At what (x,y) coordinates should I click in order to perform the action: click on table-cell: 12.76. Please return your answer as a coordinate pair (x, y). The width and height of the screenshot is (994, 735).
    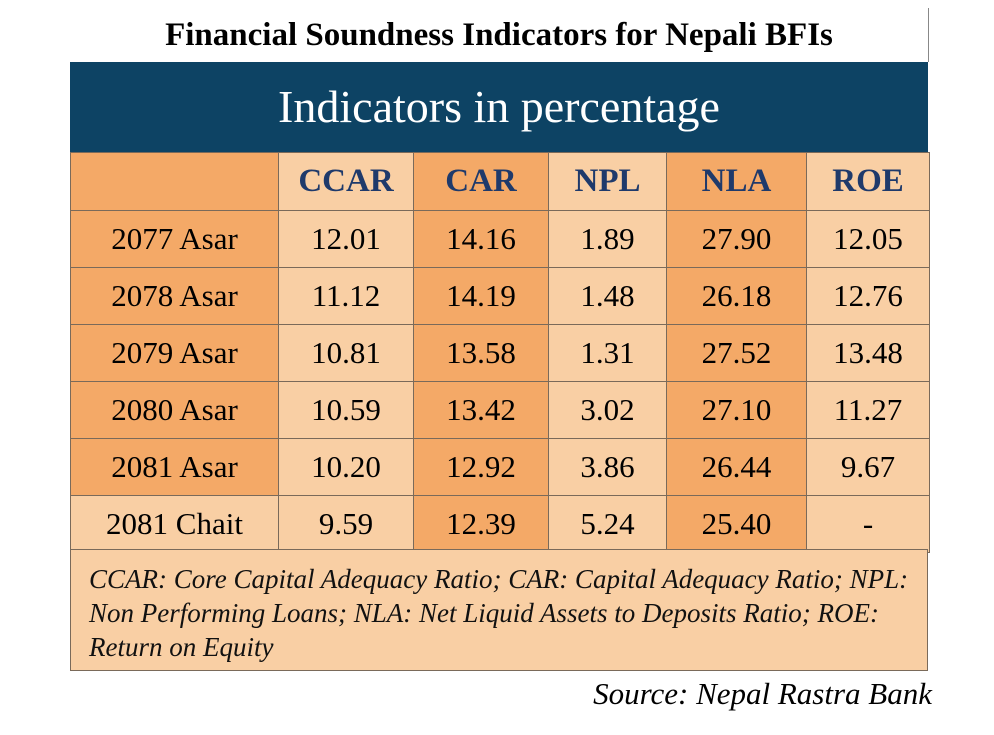
    Looking at the image, I should click on (868, 296).